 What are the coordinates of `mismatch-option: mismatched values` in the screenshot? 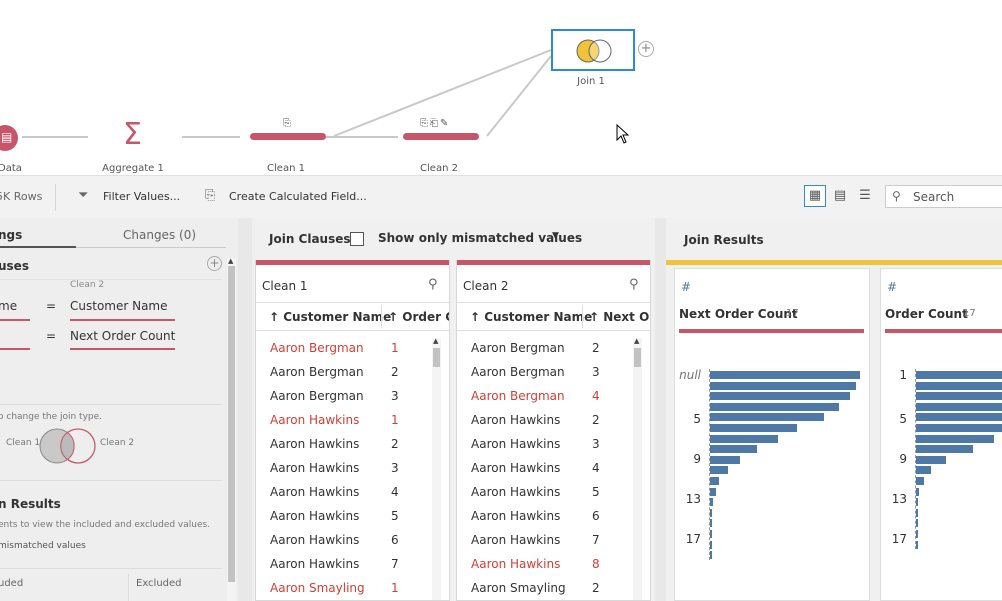 It's located at (43, 546).